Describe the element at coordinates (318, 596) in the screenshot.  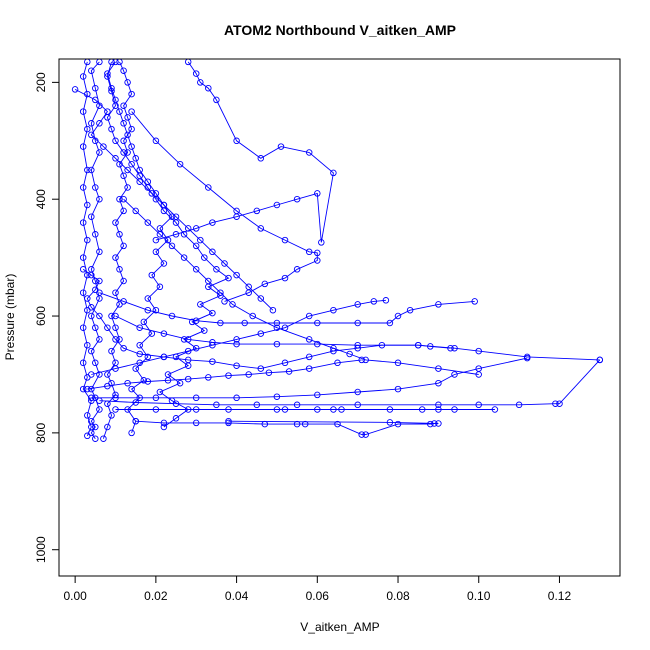
I see `x-tick-label: 0.06` at that location.